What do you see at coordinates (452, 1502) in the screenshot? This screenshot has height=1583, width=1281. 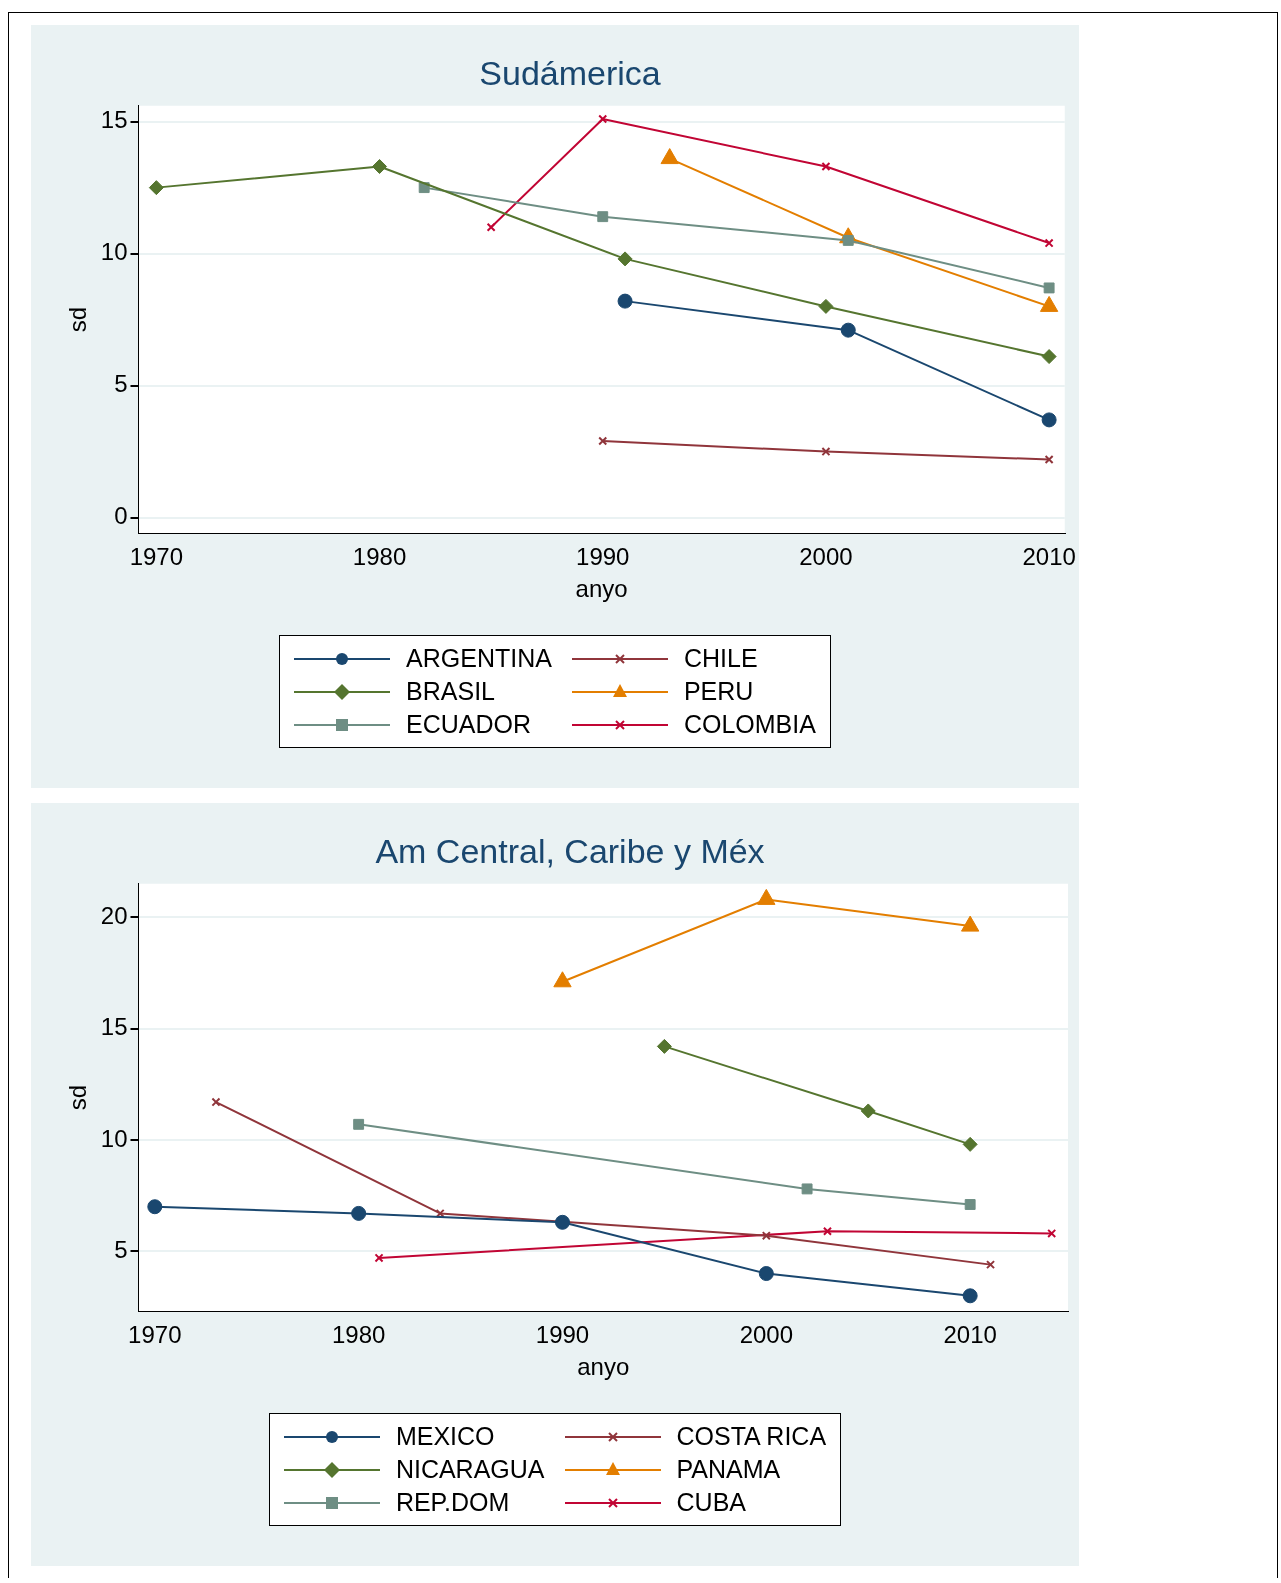 I see `legend-label: REP.DOM` at bounding box center [452, 1502].